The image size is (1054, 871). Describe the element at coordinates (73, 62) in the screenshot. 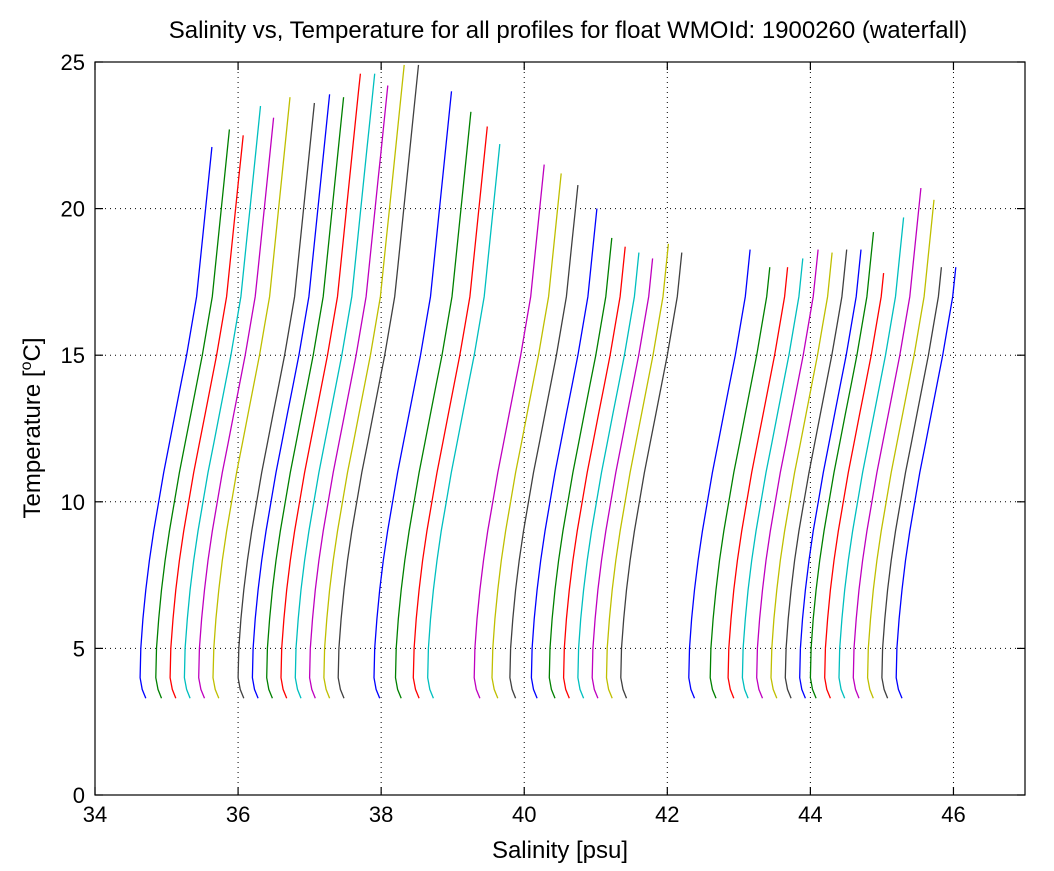

I see `y-tick-label: 25` at that location.